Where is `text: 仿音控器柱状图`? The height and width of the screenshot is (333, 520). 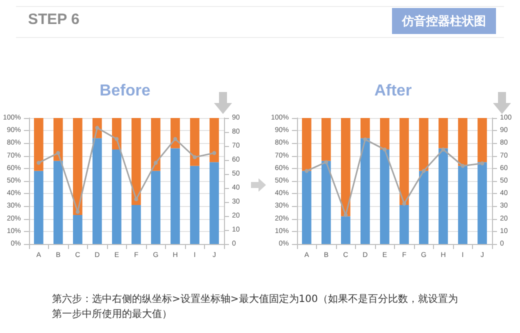 text: 仿音控器柱状图 is located at coordinates (444, 21).